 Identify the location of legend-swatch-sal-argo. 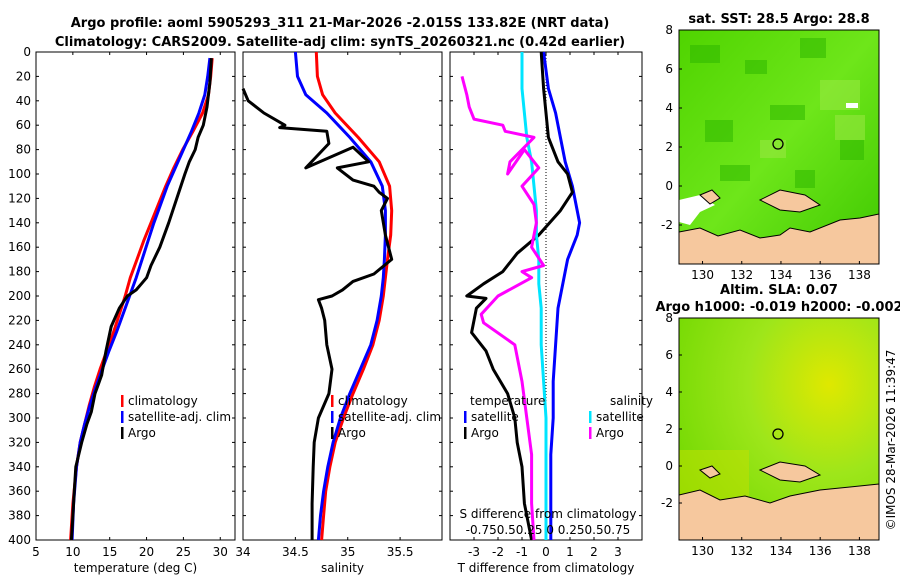
(590, 433).